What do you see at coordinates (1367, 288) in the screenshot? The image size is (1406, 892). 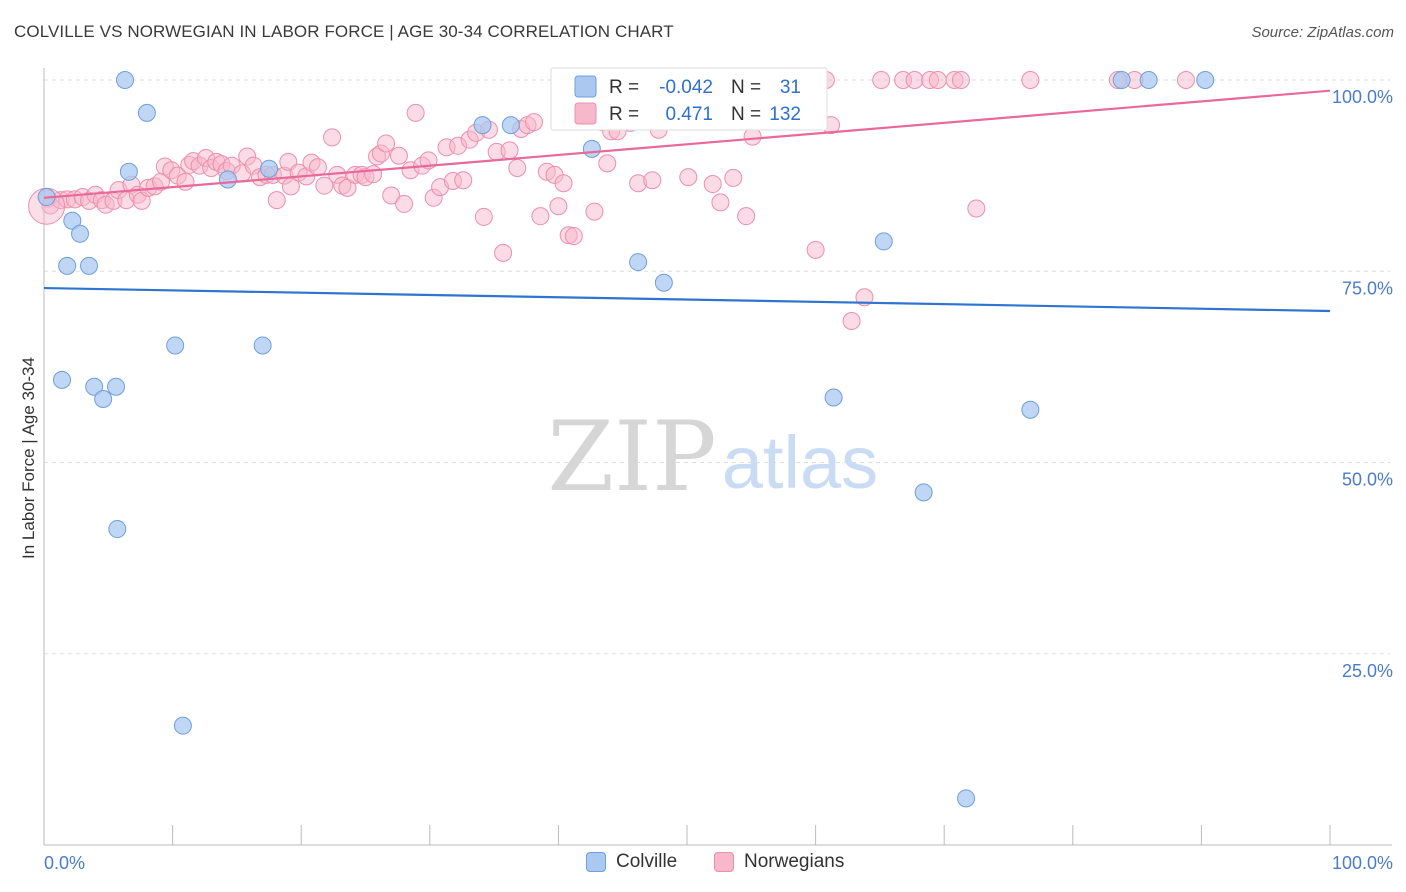 I see `y-tick-label: 75.0%` at bounding box center [1367, 288].